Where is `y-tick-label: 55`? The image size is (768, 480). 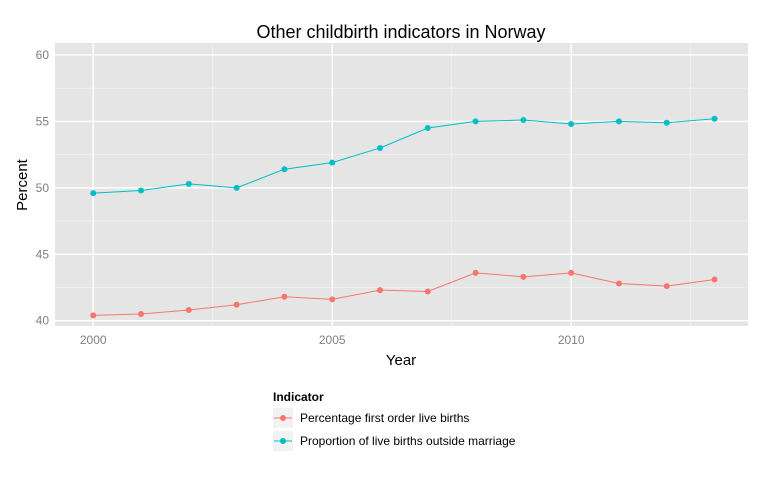 y-tick-label: 55 is located at coordinates (43, 121).